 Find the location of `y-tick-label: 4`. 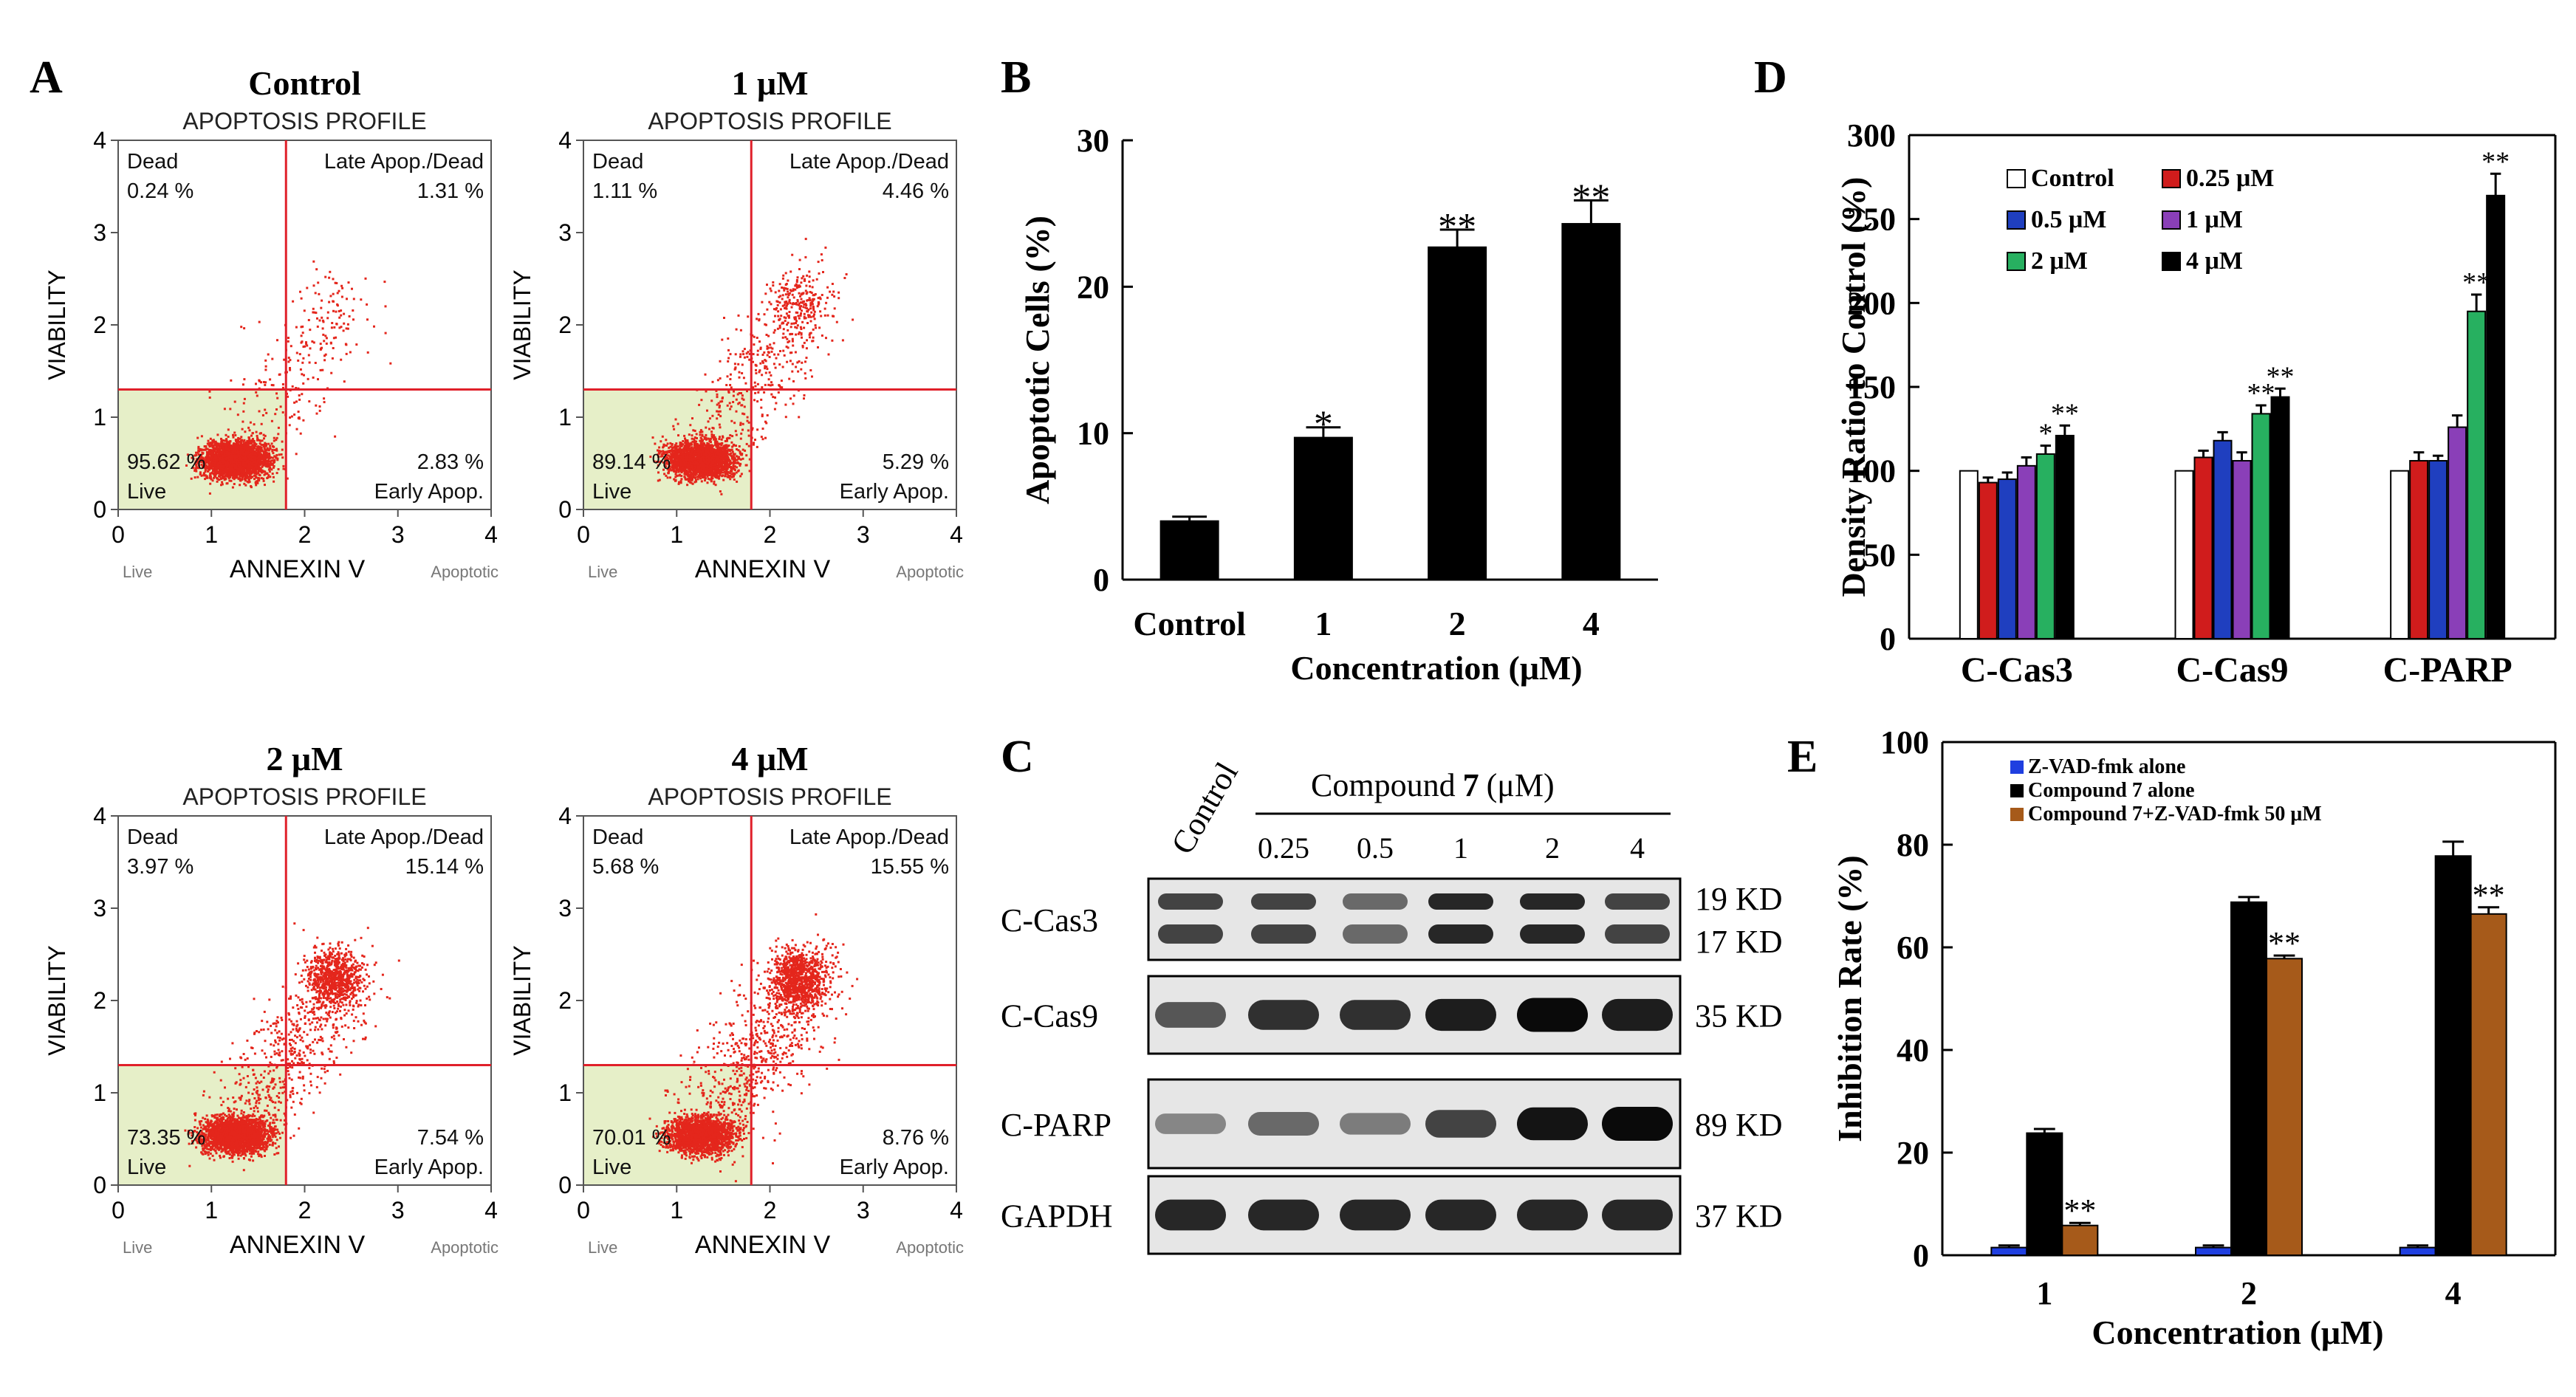

y-tick-label: 4 is located at coordinates (99, 140).